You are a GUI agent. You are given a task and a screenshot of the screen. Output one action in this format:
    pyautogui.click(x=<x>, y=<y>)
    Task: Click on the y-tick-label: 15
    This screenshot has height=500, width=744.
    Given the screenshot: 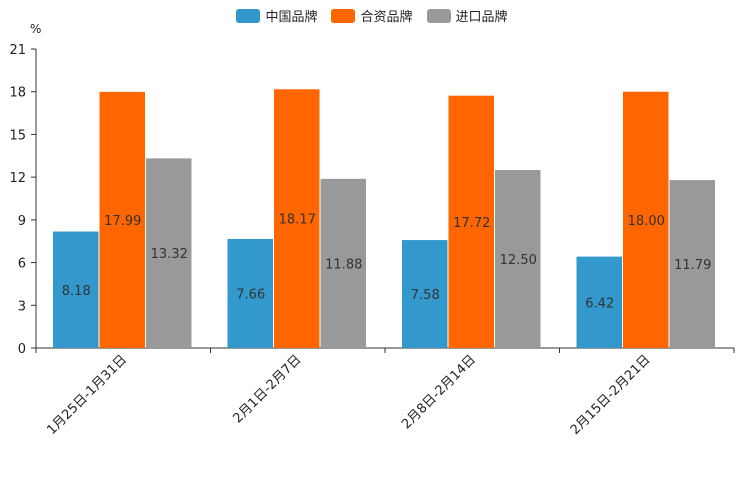 What is the action you would take?
    pyautogui.click(x=17, y=135)
    